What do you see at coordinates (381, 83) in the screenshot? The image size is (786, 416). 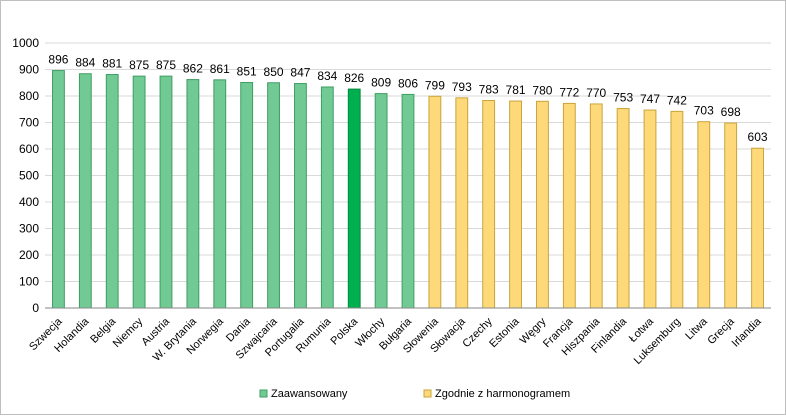 I see `data-label: 809` at bounding box center [381, 83].